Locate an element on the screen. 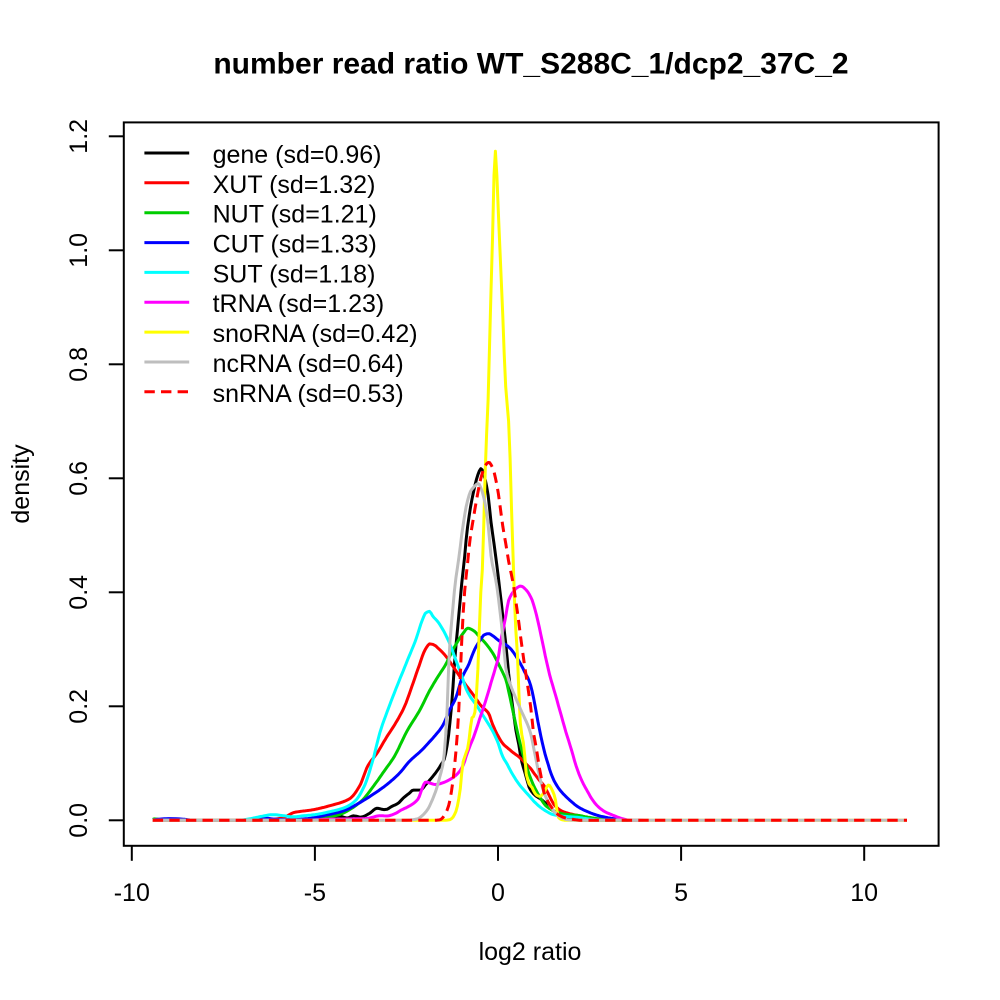  svg-text: SUT (sd=1.18) is located at coordinates (294, 274).